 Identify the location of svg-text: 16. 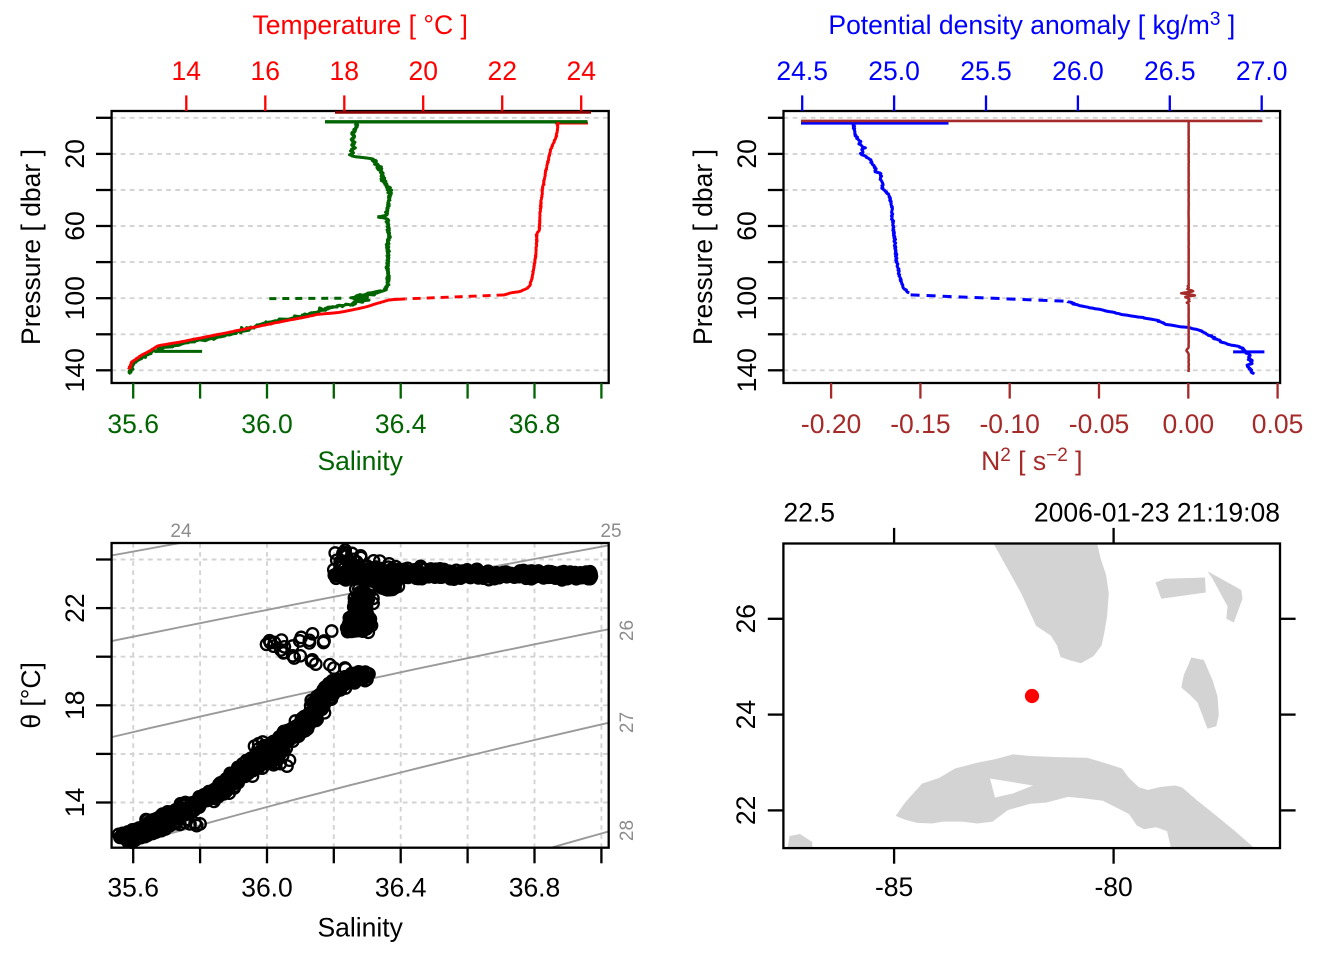
(265, 71).